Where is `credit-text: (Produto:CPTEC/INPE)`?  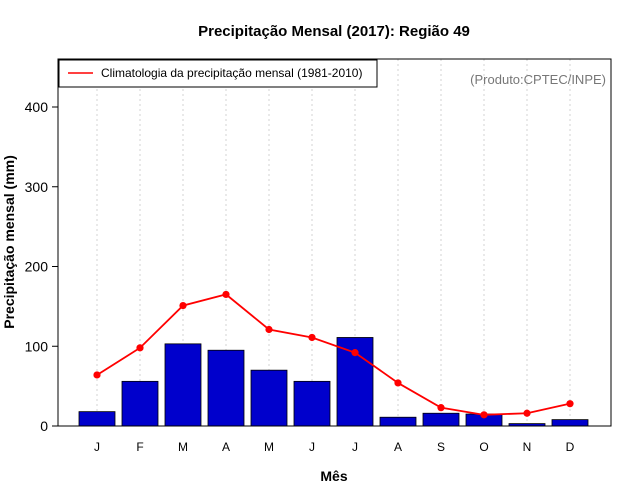 credit-text: (Produto:CPTEC/INPE) is located at coordinates (538, 79).